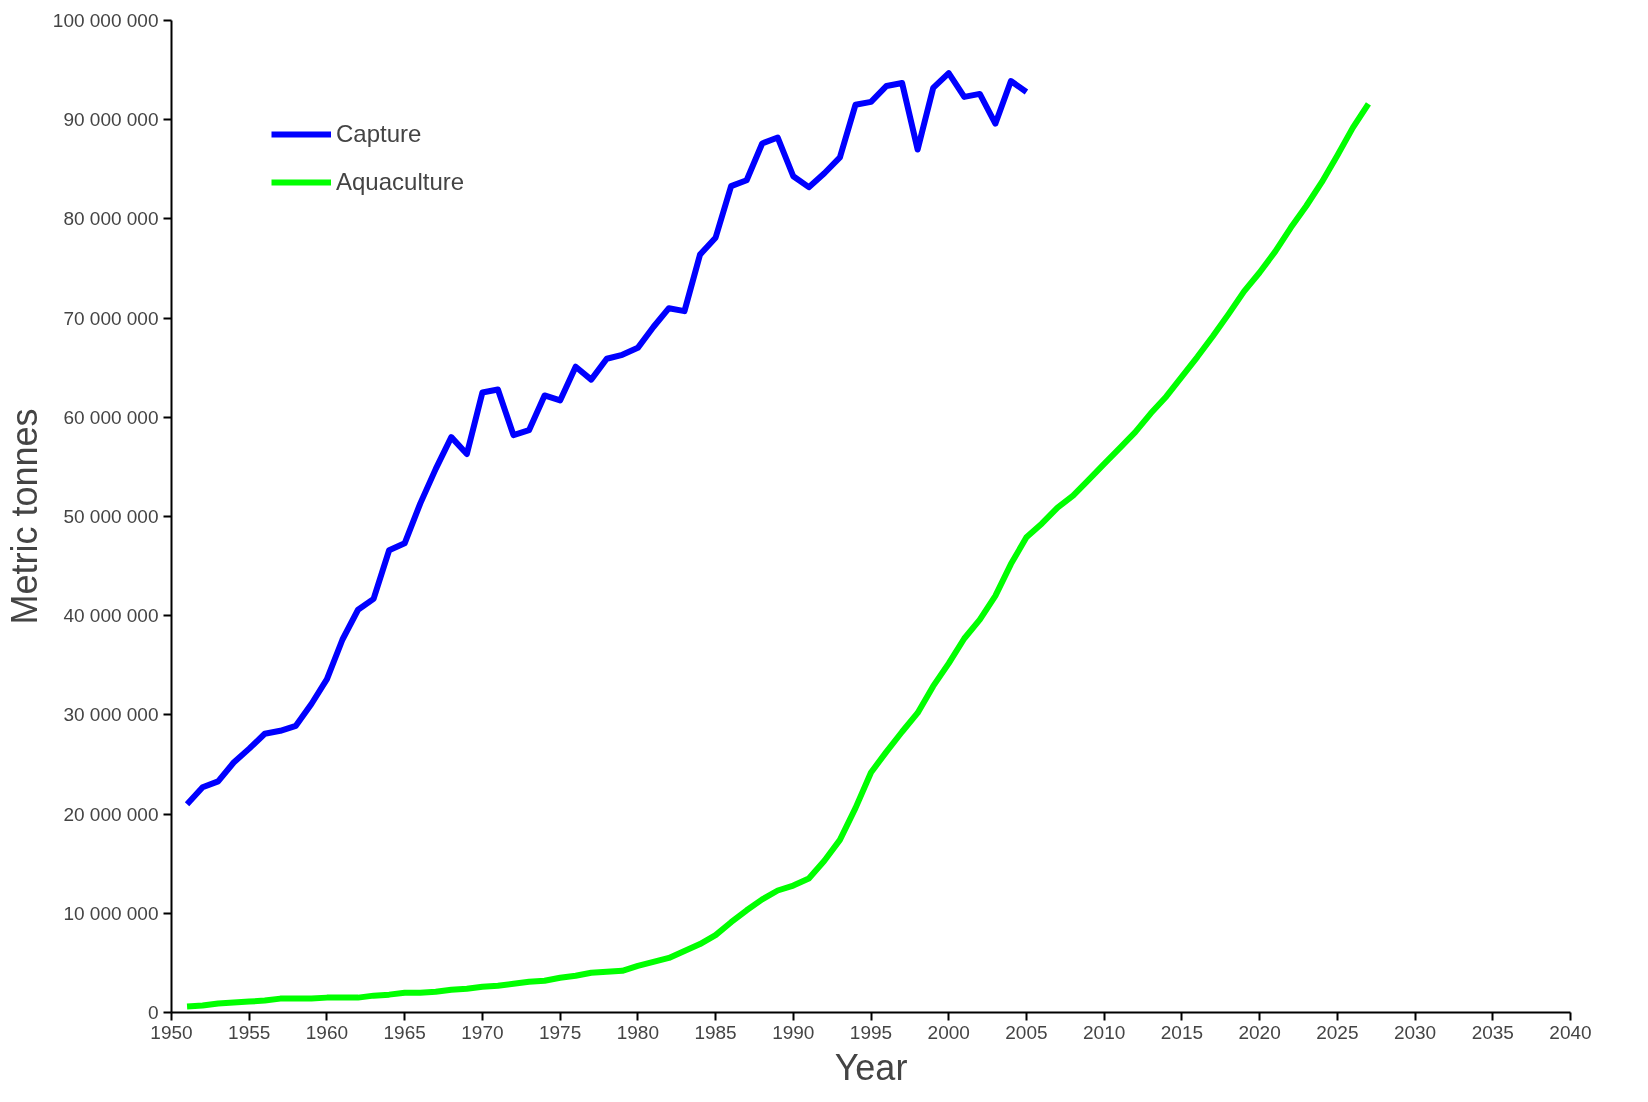  I want to click on y-tick-label: 90 000 000, so click(111, 120).